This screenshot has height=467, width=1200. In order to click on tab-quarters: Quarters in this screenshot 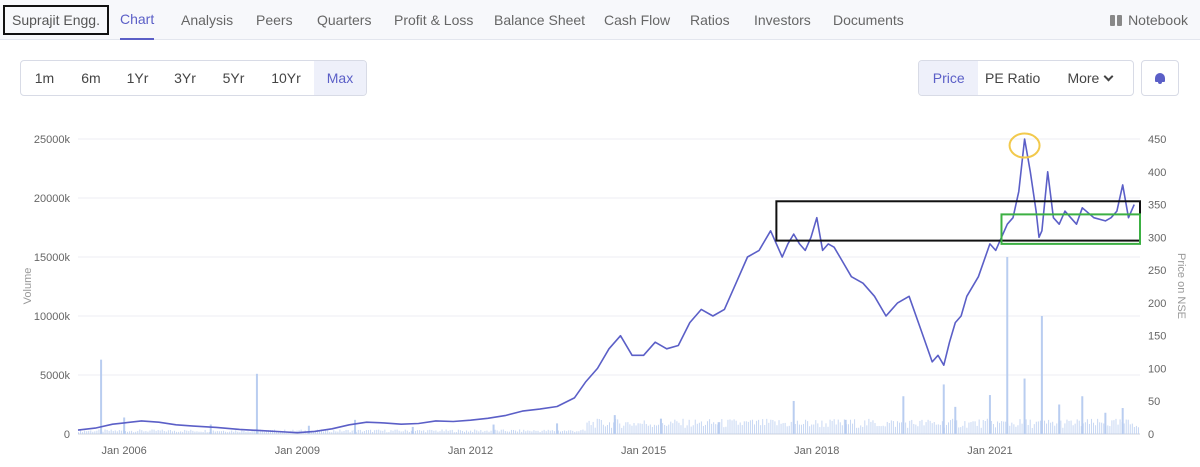, I will do `click(344, 20)`.